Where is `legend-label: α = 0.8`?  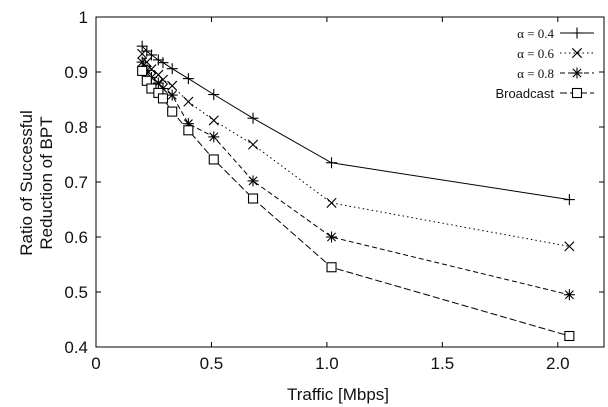 legend-label: α = 0.8 is located at coordinates (535, 73).